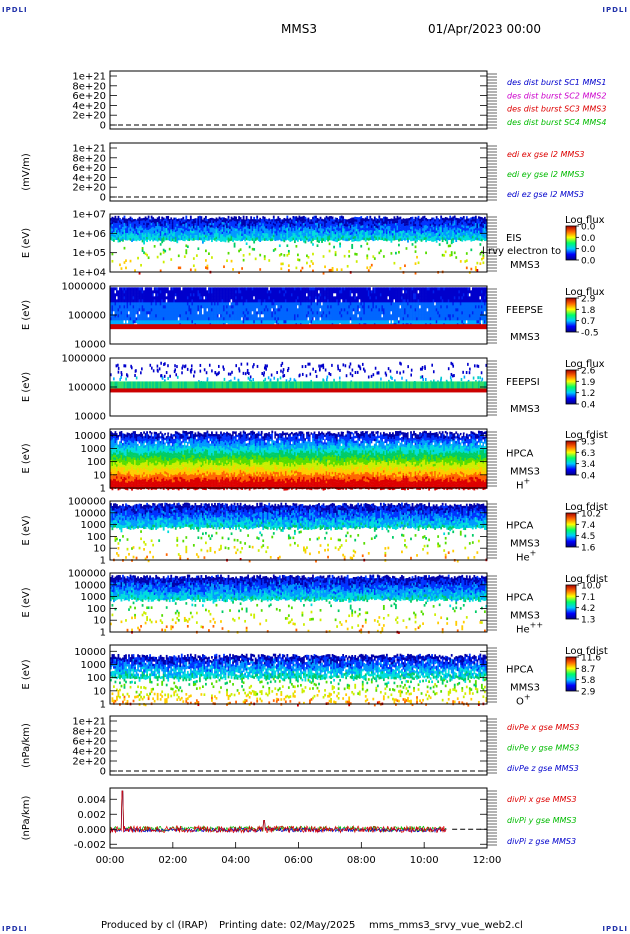  I want to click on y-tick-label: 100, so click(96, 537).